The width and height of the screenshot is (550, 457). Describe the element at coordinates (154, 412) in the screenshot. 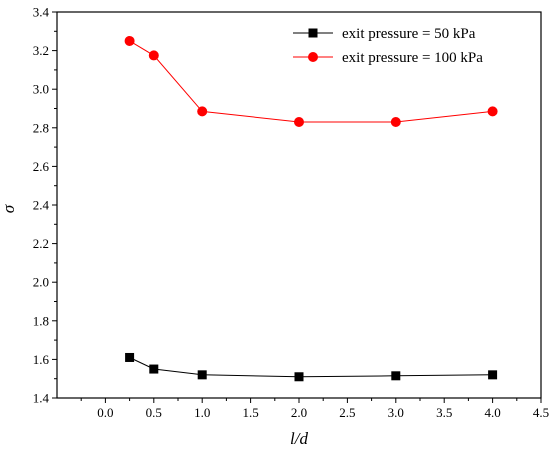

I see `x-tick-label: 0.5` at that location.